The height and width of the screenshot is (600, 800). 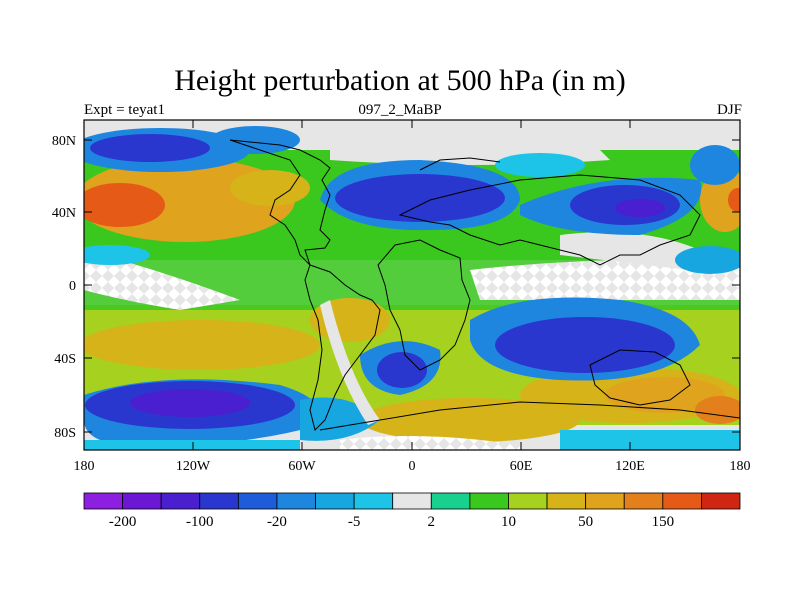 What do you see at coordinates (729, 110) in the screenshot?
I see `season-label: DJF` at bounding box center [729, 110].